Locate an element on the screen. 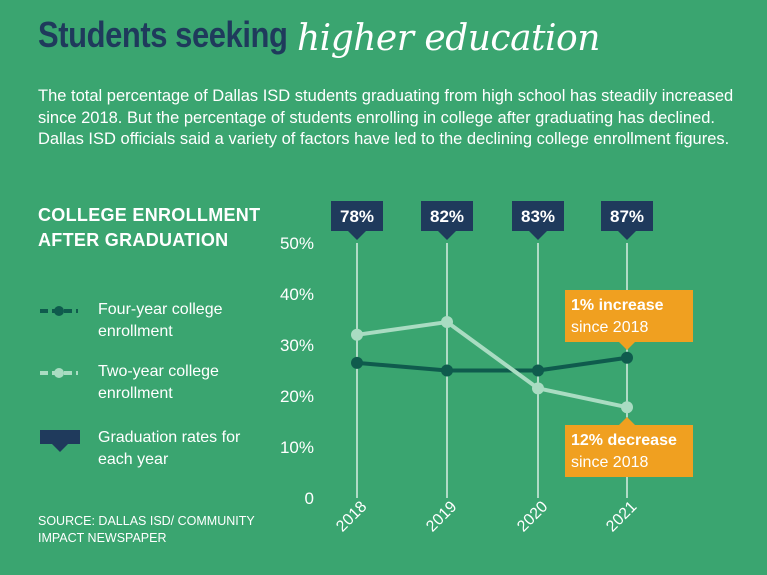  series-line-four-year is located at coordinates (492, 364).